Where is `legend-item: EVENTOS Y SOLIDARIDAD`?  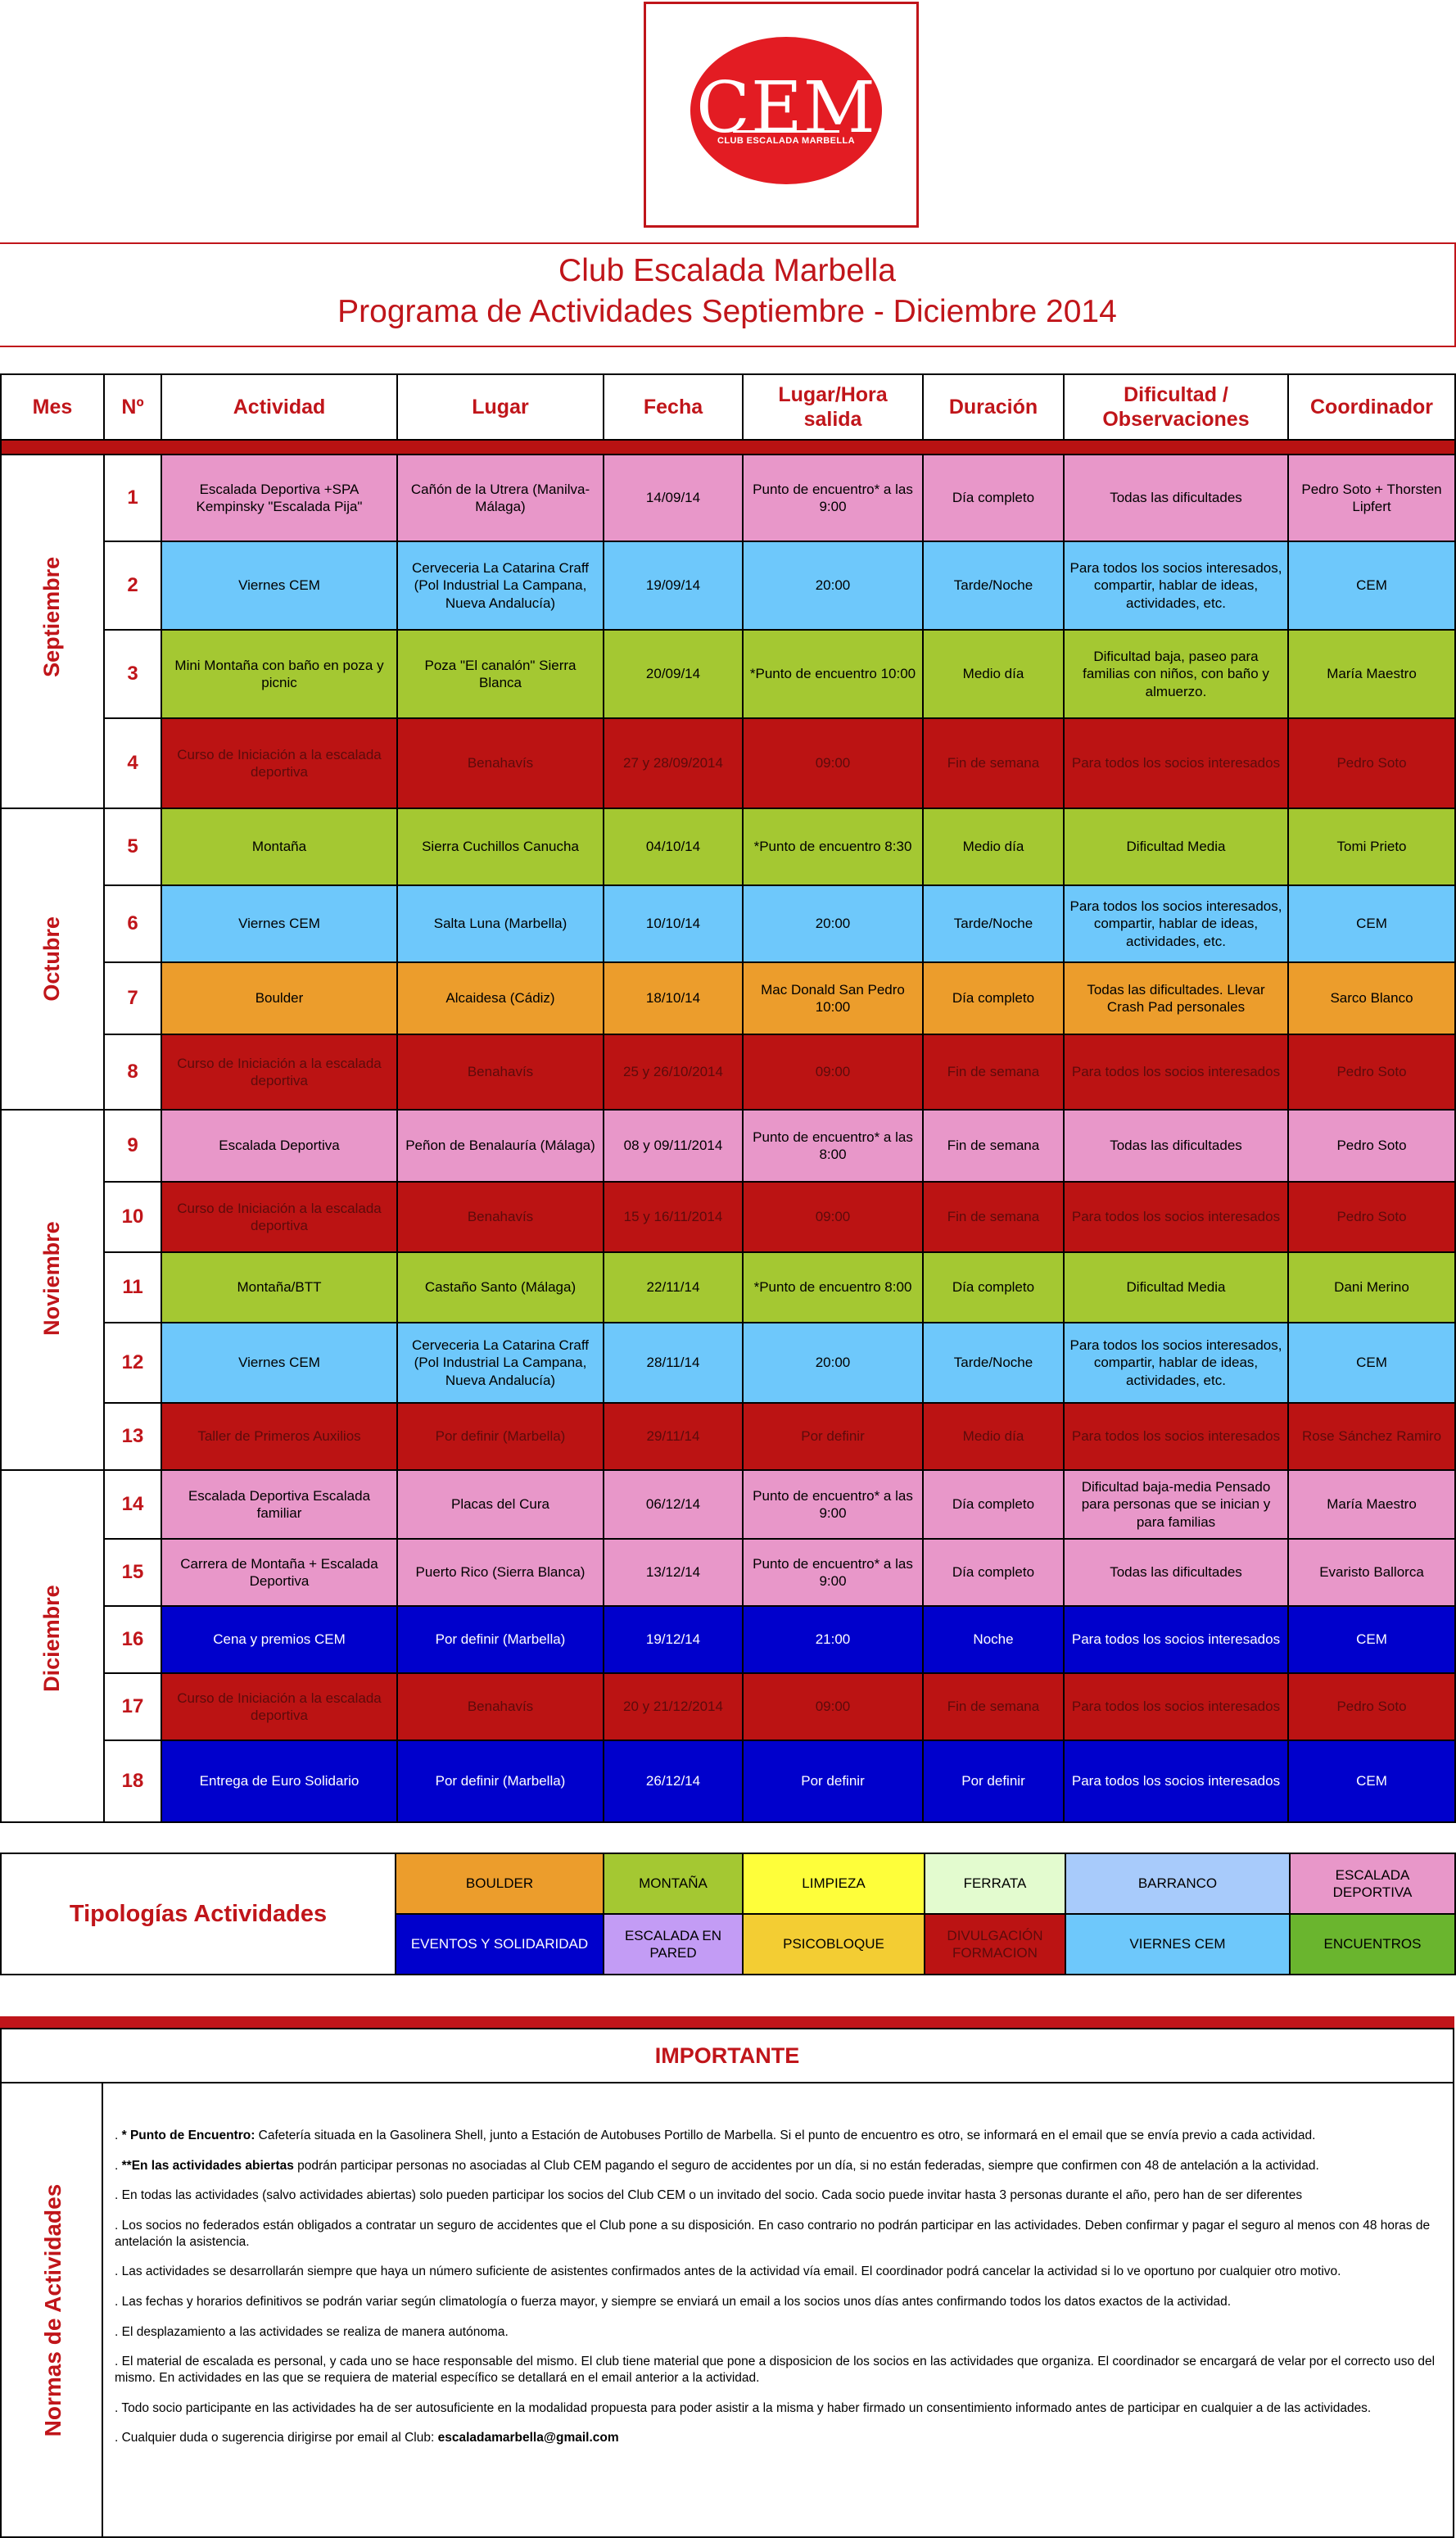 legend-item: EVENTOS Y SOLIDARIDAD is located at coordinates (499, 1944).